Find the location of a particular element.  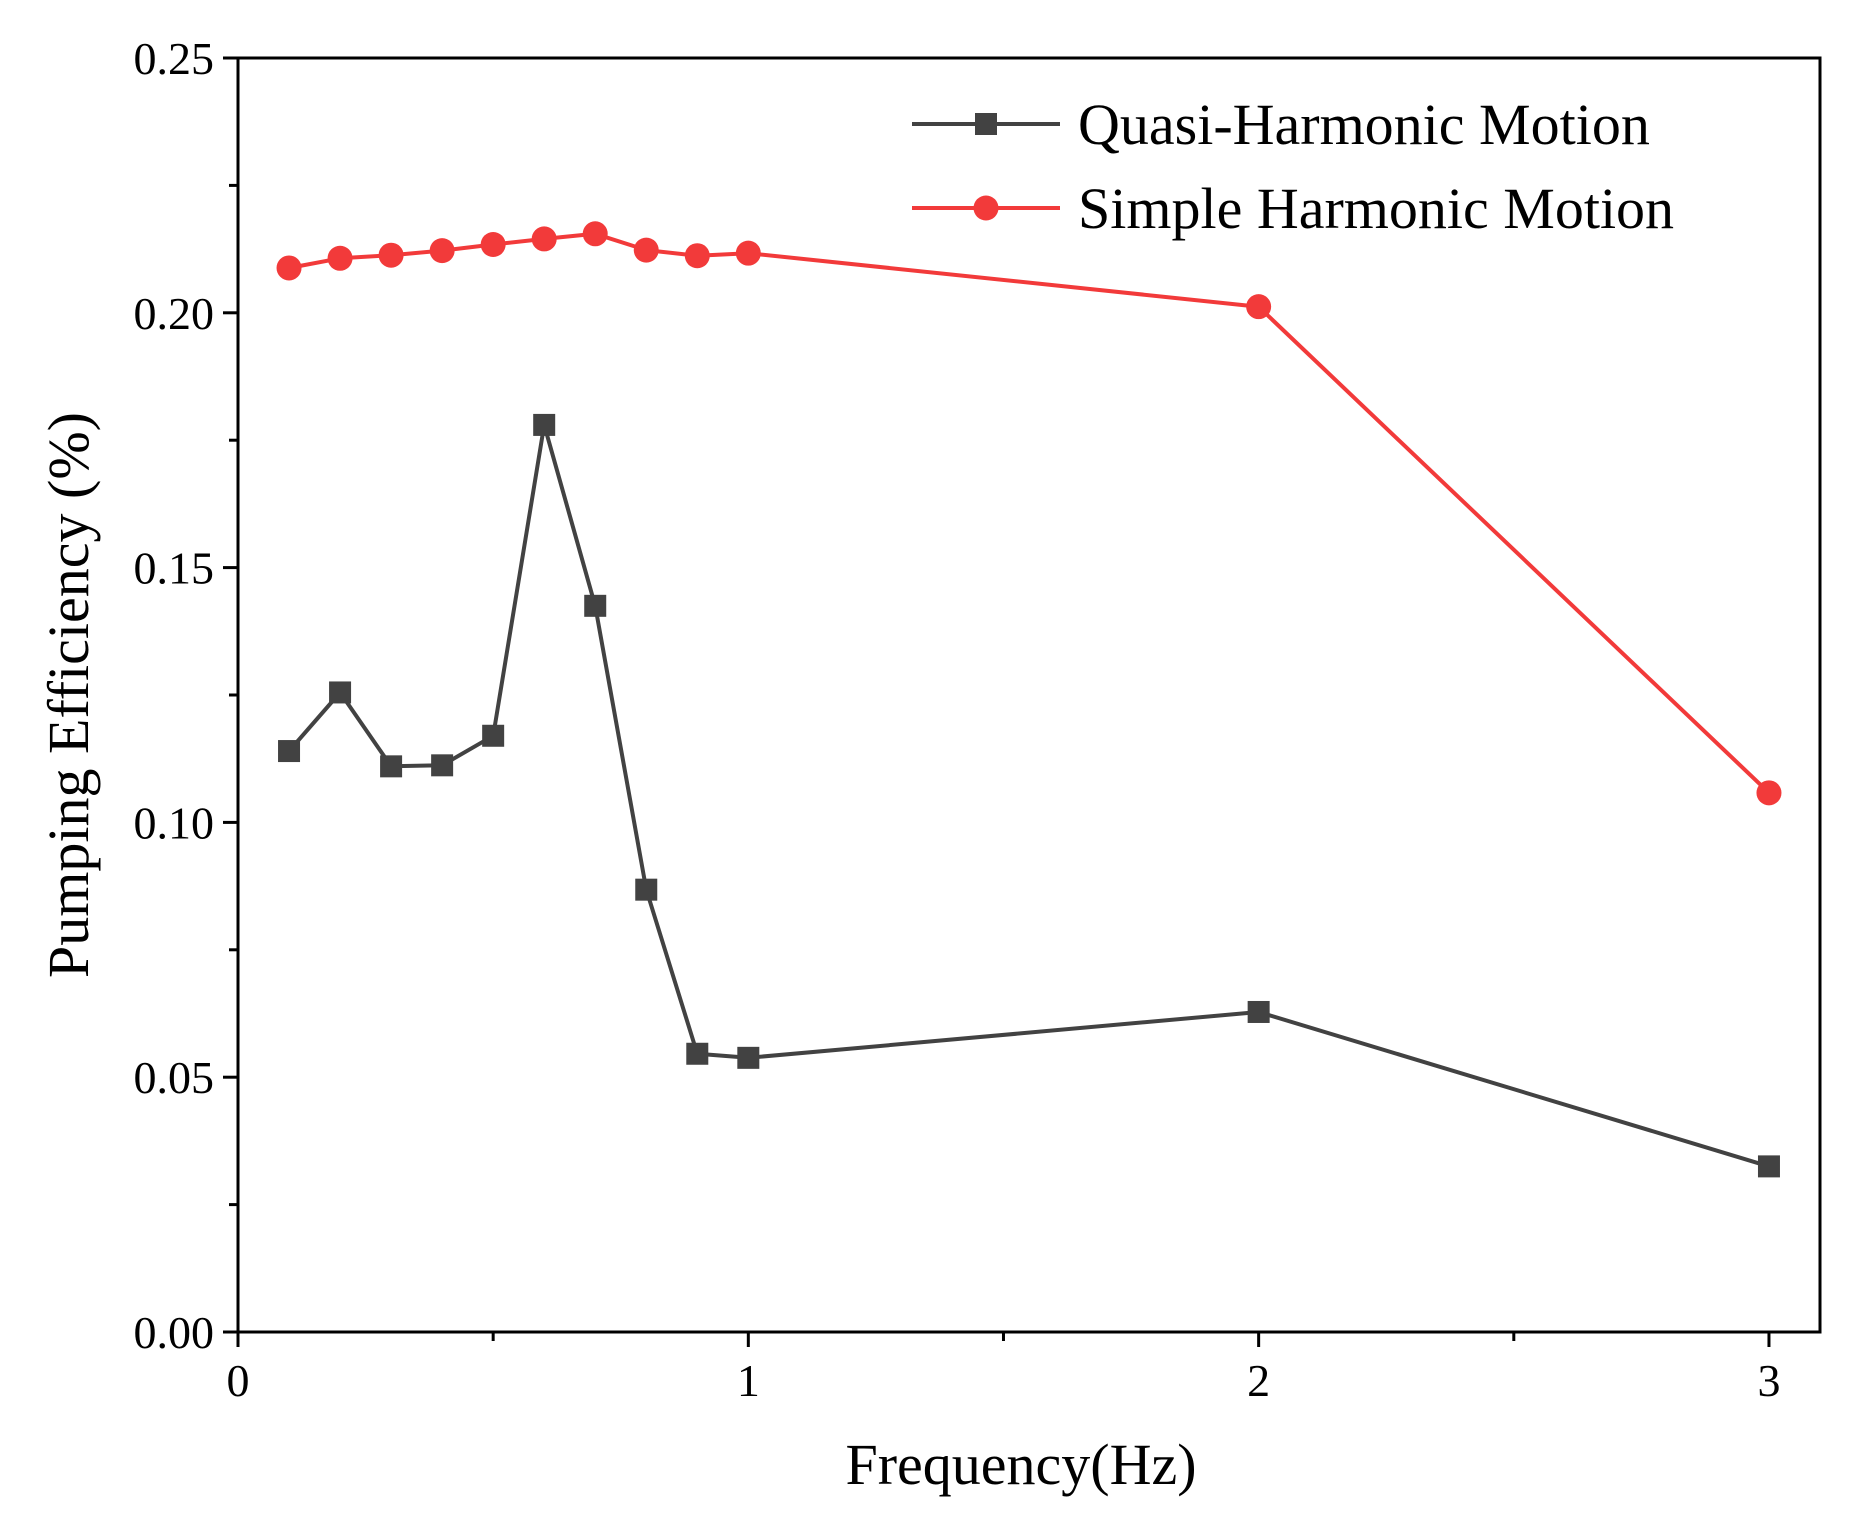

legend-label: Quasi-Harmonic Motion is located at coordinates (1364, 124).